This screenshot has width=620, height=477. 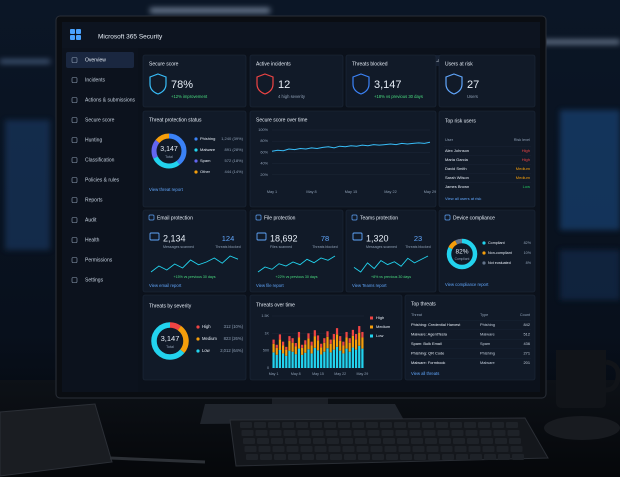 What do you see at coordinates (369, 285) in the screenshot?
I see `card-link: View Teams report` at bounding box center [369, 285].